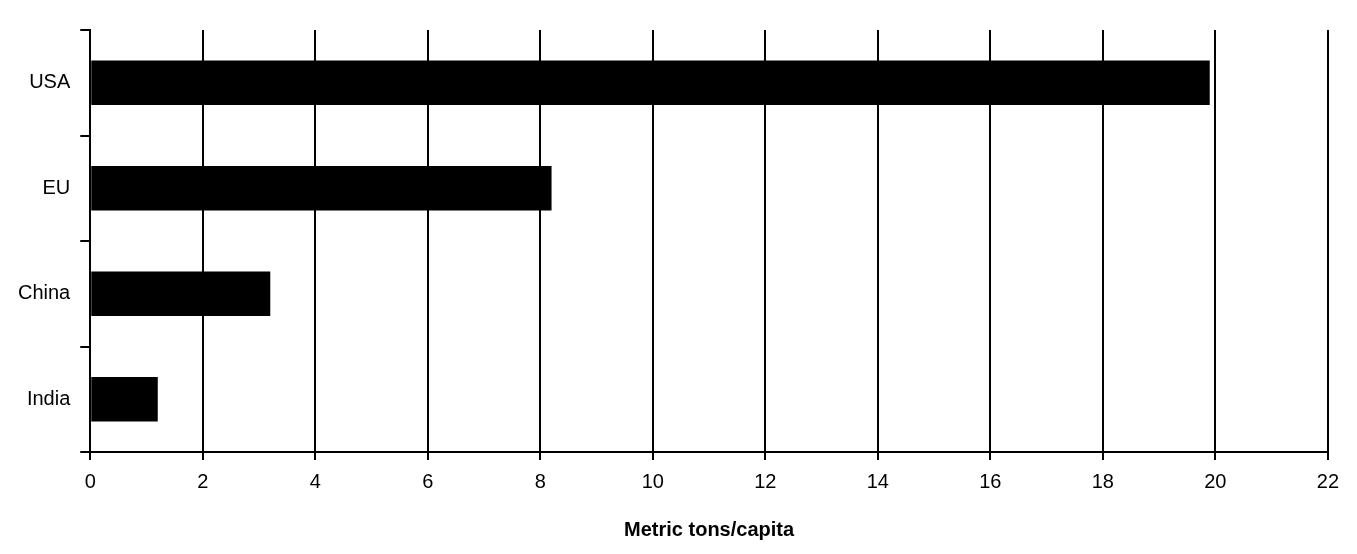  I want to click on y-tick-label: USA, so click(50, 81).